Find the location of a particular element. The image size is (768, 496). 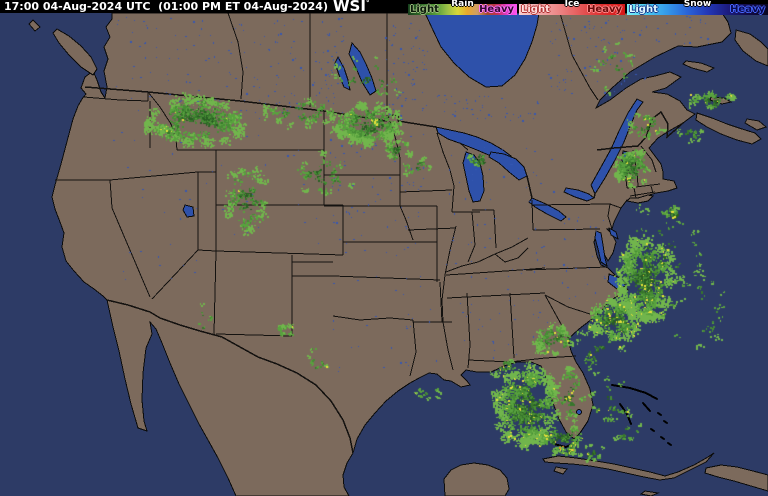

wsi-logo: WSI° is located at coordinates (351, 7).